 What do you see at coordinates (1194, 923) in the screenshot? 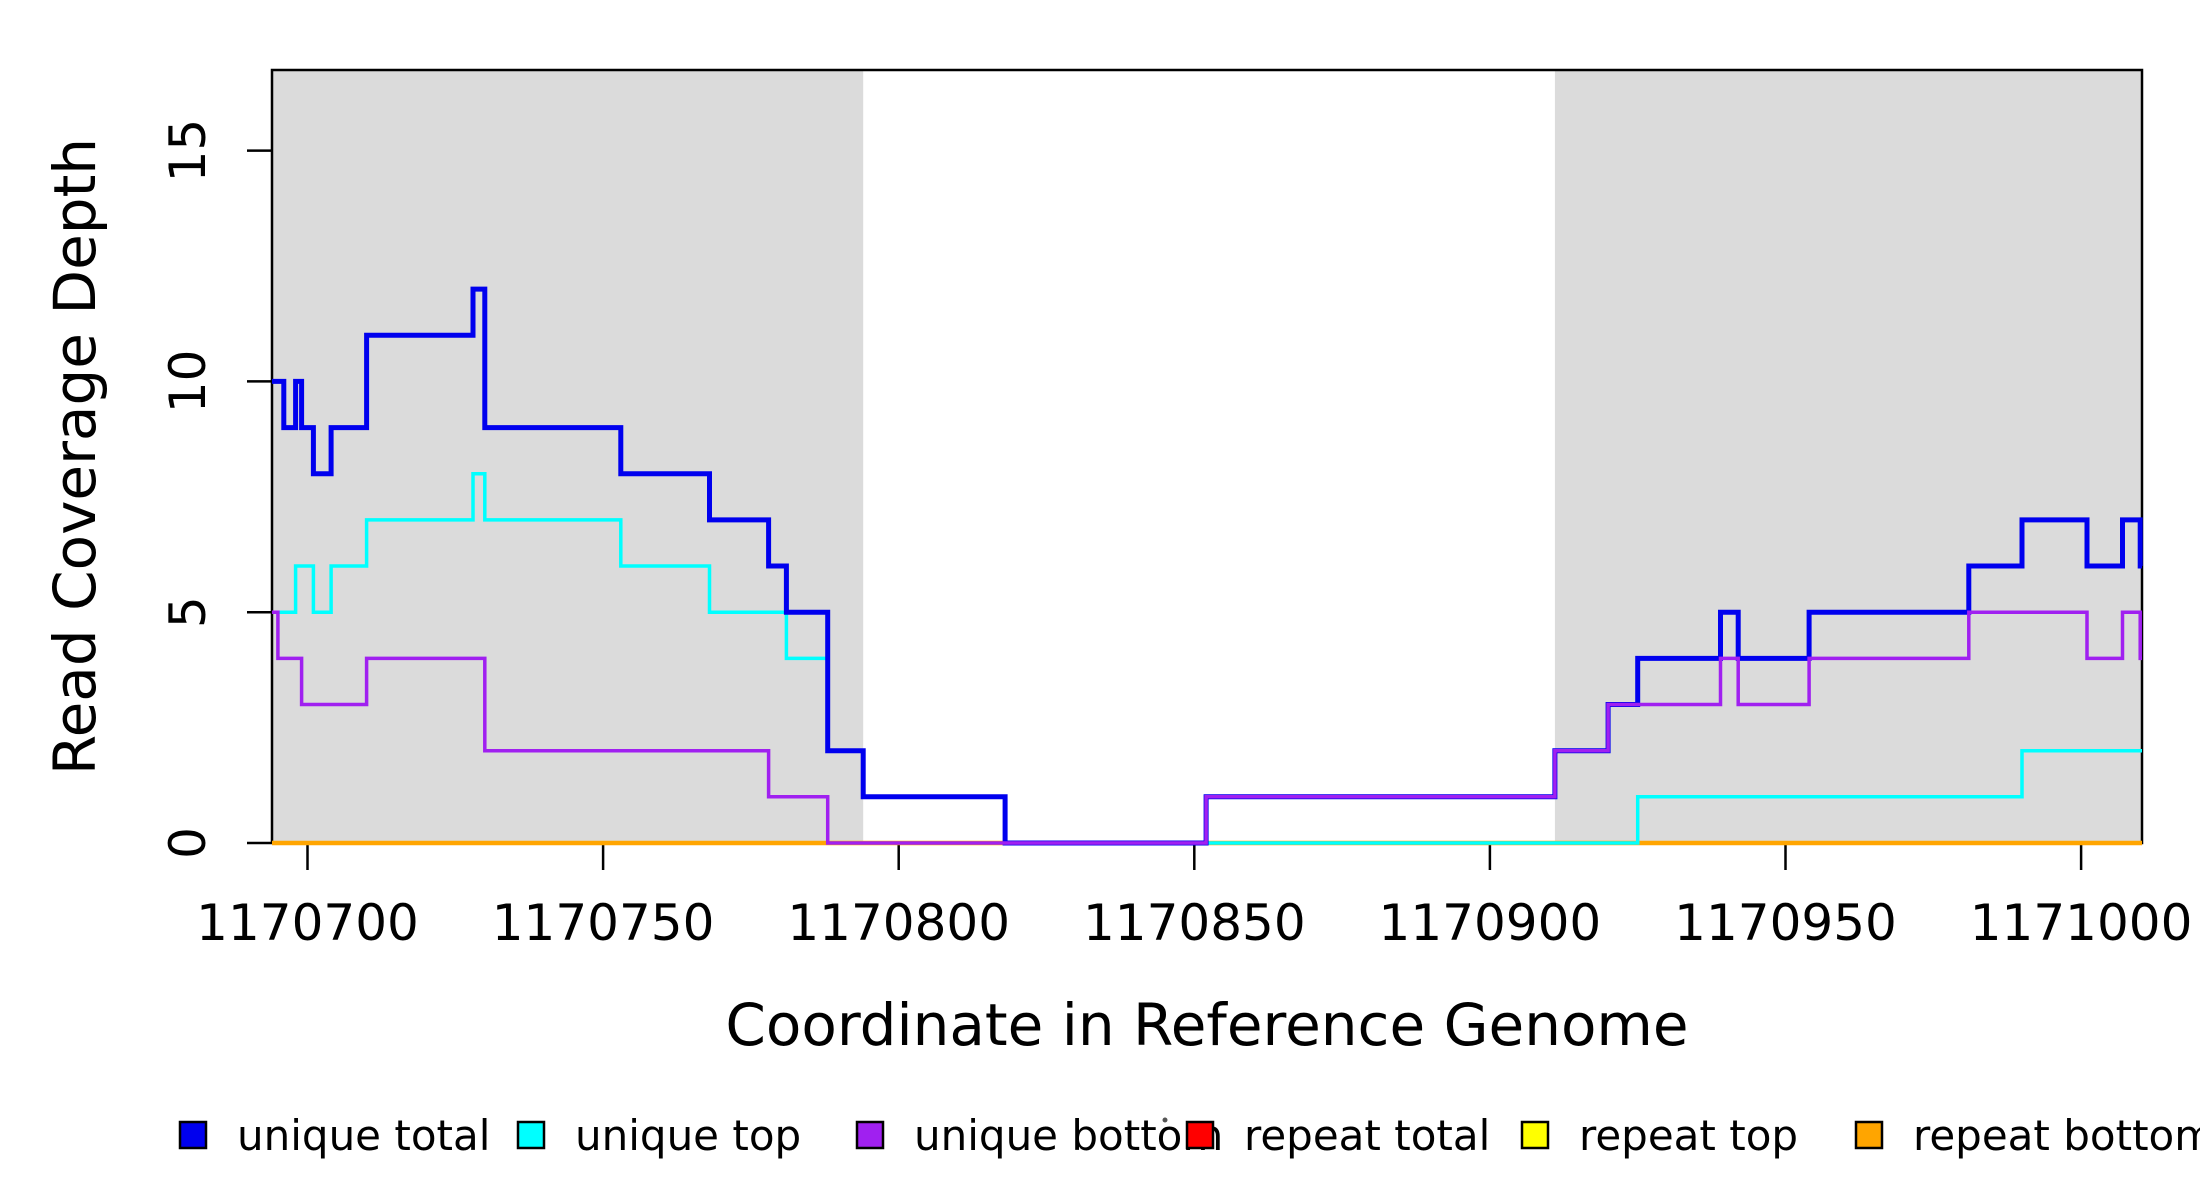
I see `x-tick-label: 1170850` at bounding box center [1194, 923].